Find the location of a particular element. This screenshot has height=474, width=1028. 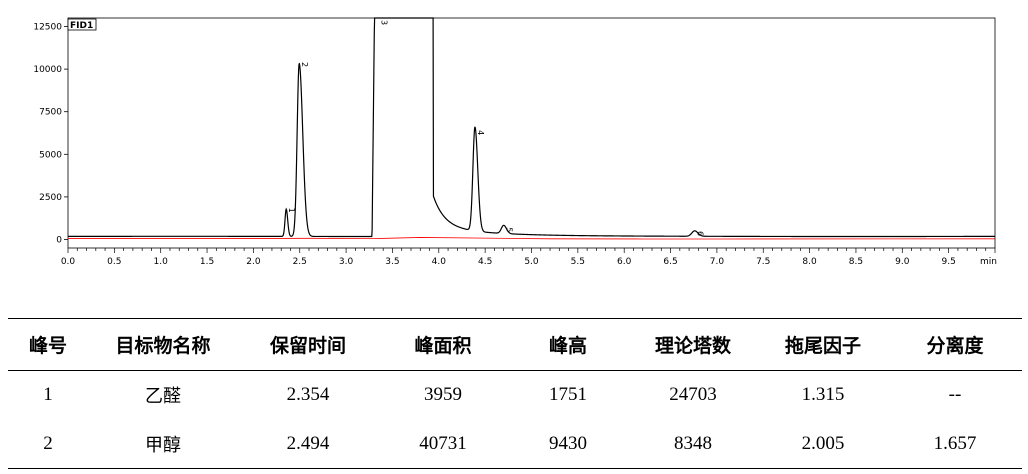

x-tick-label: 3.0 is located at coordinates (346, 262).